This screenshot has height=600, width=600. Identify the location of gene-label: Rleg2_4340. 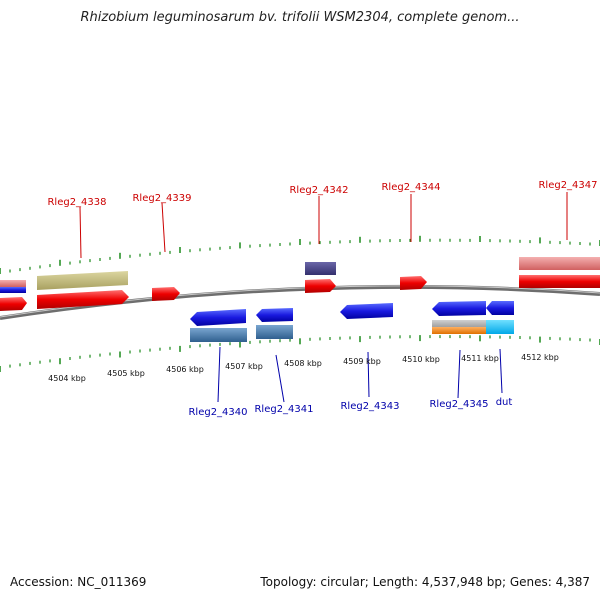
(217, 412).